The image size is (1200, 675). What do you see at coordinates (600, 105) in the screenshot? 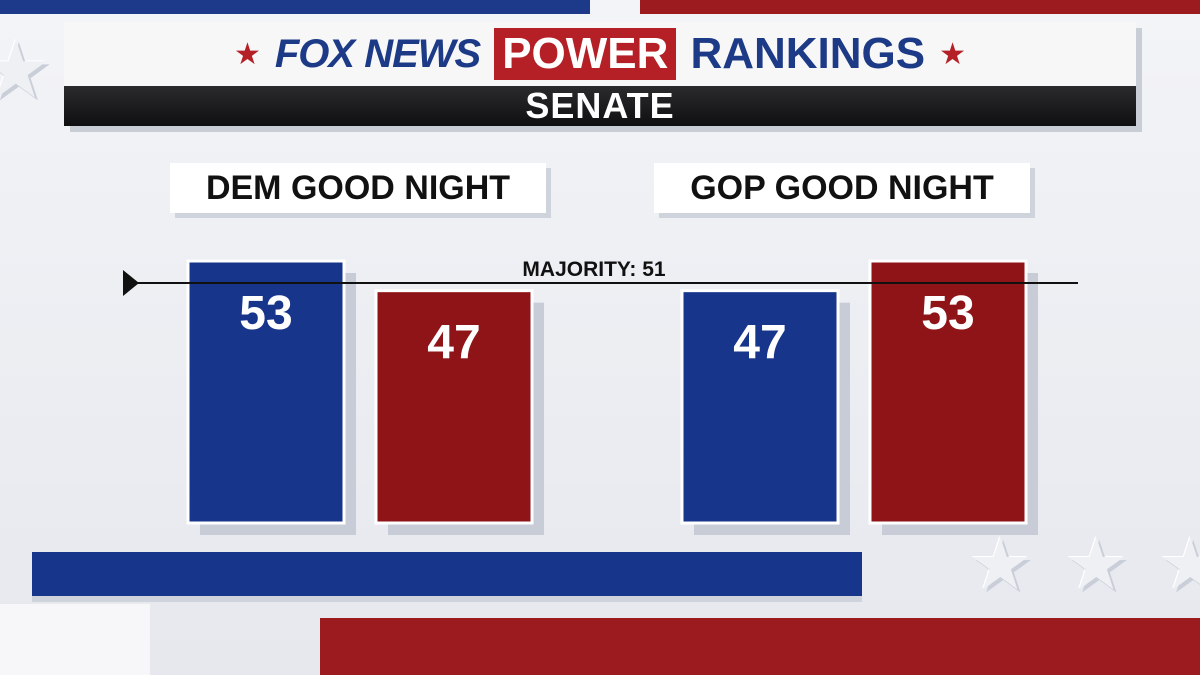
I see `chamber-subtitle: SENATE` at bounding box center [600, 105].